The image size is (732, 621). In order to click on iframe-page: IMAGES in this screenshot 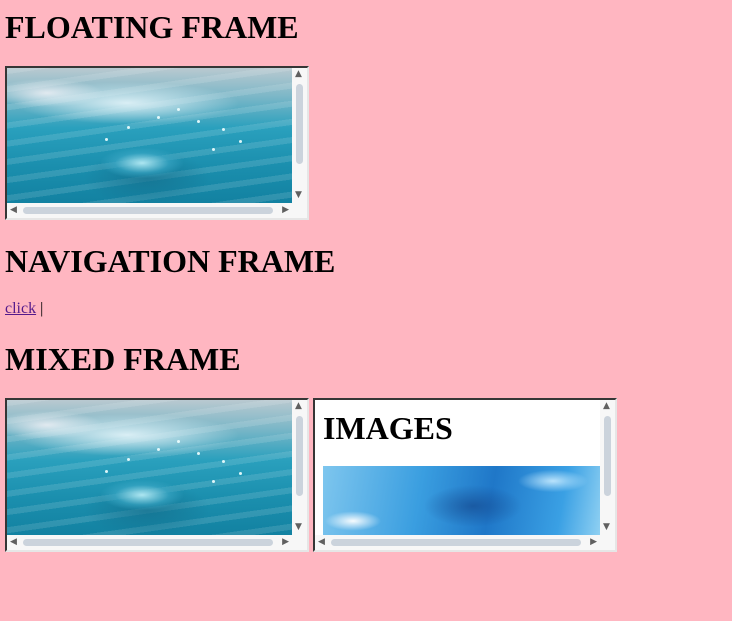, I will do `click(457, 467)`.